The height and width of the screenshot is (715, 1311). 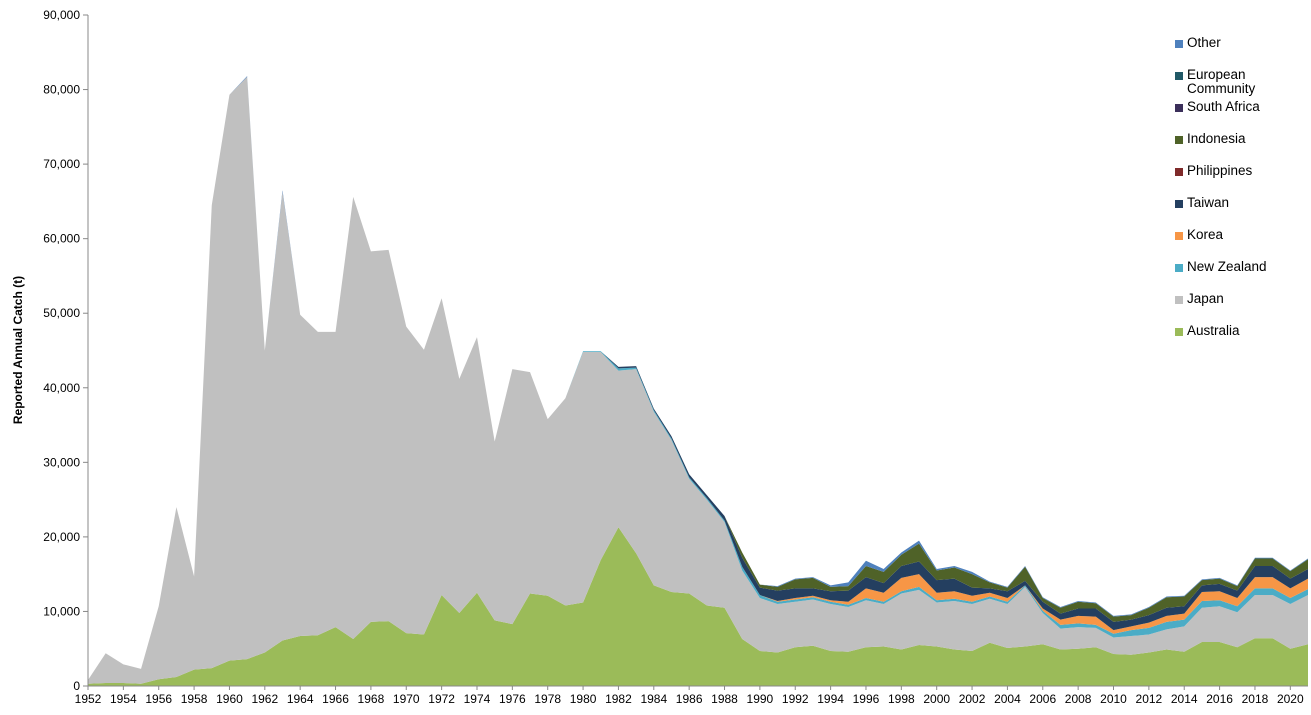 I want to click on y-tick-label: 50,000, so click(x=61, y=313).